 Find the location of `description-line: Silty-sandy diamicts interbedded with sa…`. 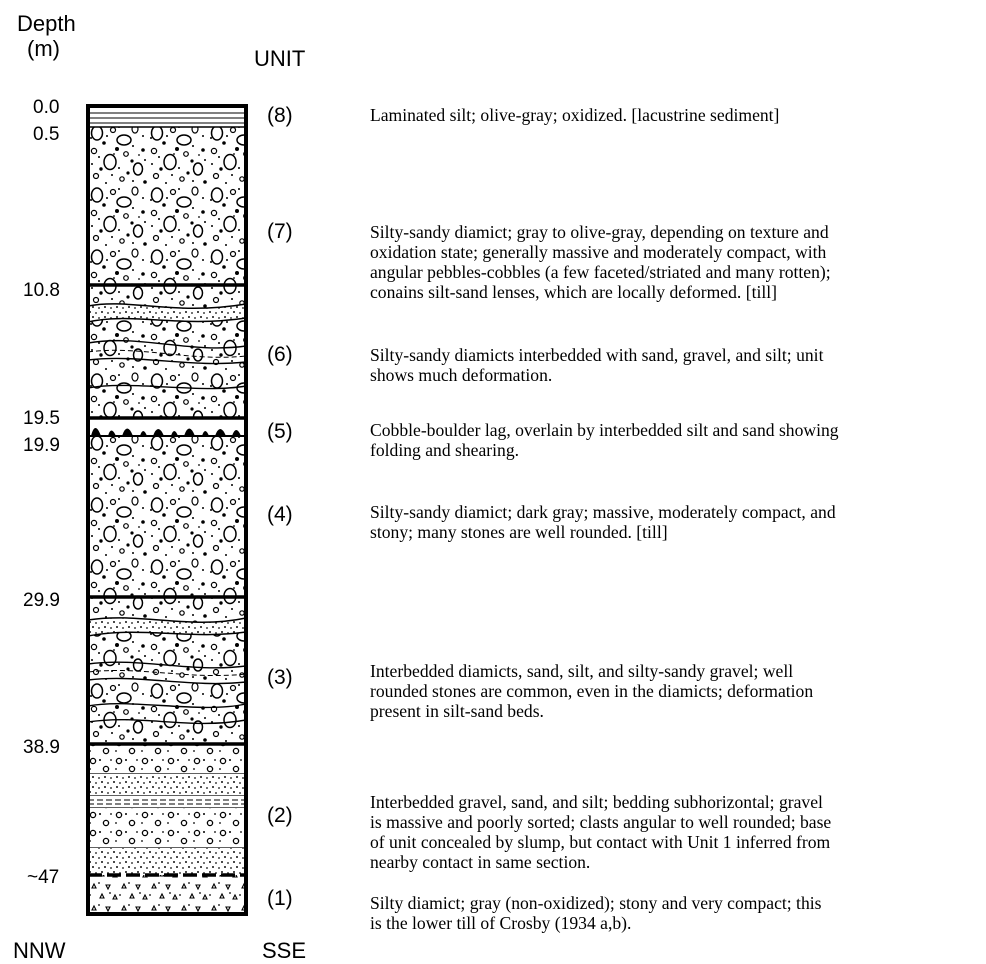

description-line: Silty-sandy diamicts interbedded with sa… is located at coordinates (597, 355).